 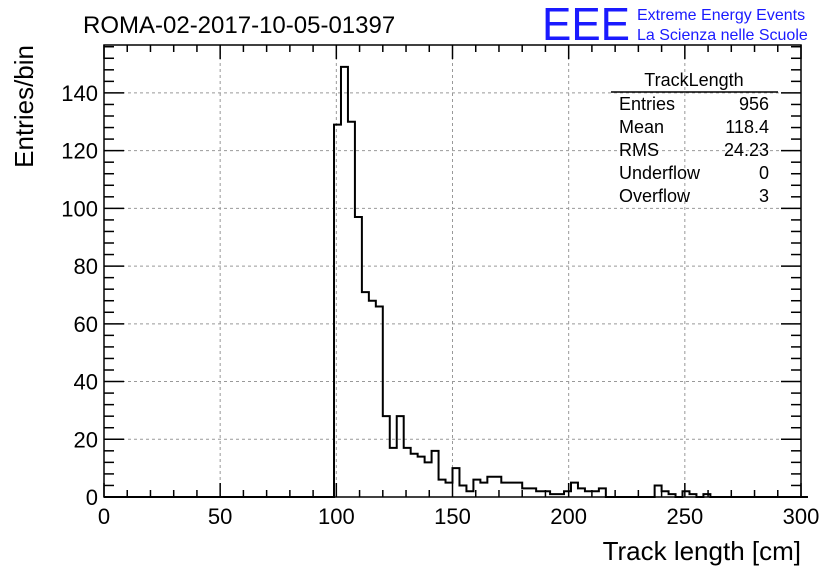 What do you see at coordinates (747, 127) in the screenshot?
I see `stats-value: 118.4` at bounding box center [747, 127].